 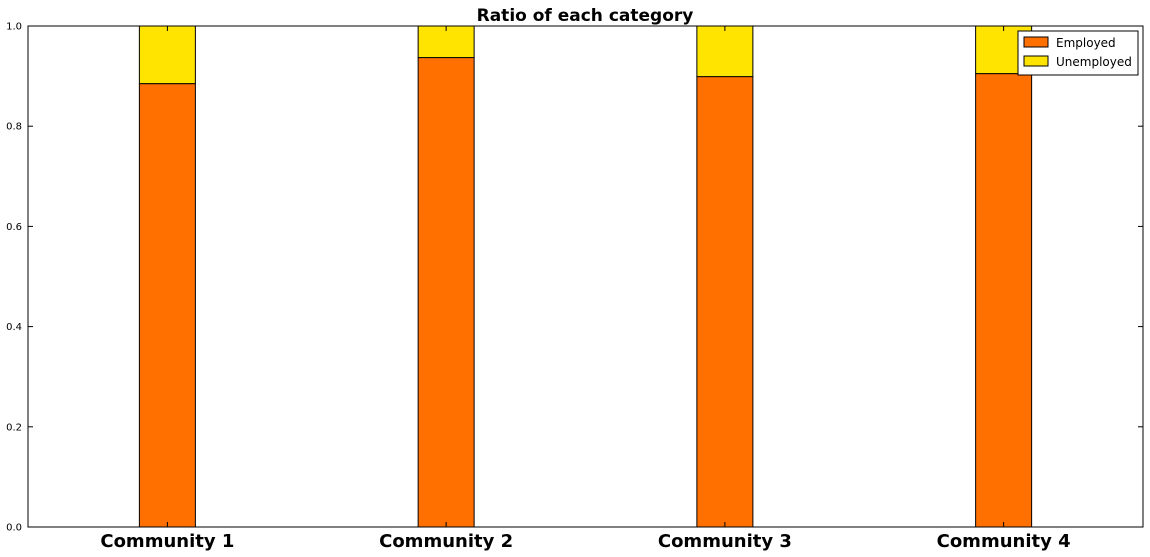 I want to click on chart-title: Ratio of each category, so click(x=585, y=16).